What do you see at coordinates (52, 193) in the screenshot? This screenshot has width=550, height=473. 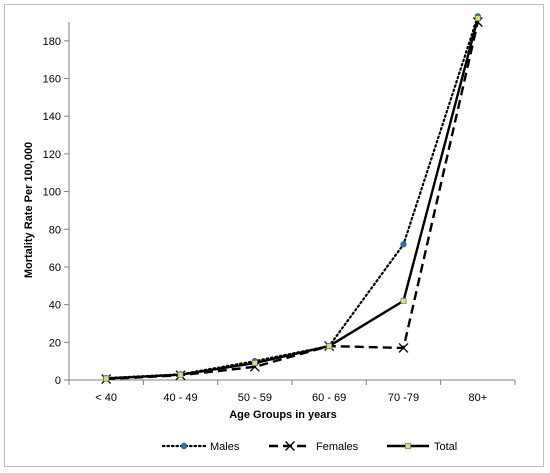 I see `y-tick-label: 100` at bounding box center [52, 193].